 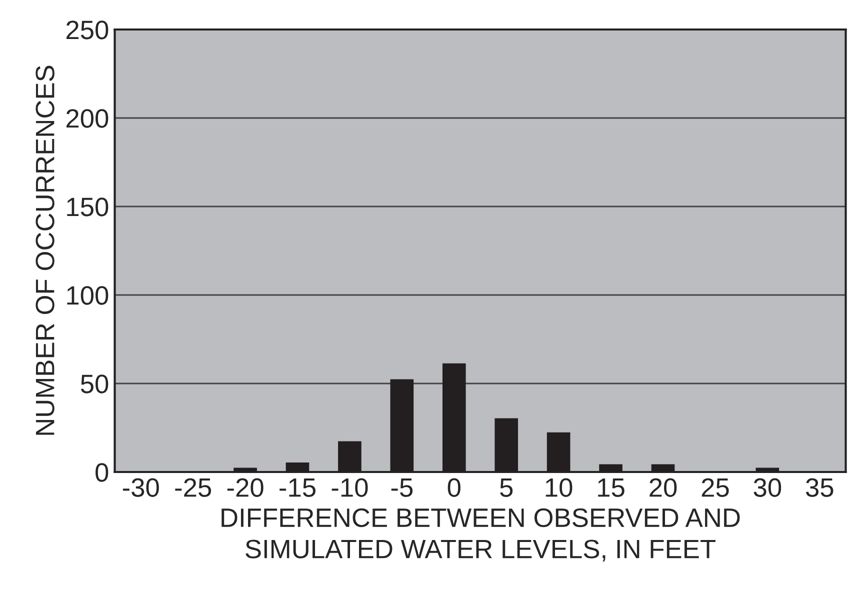 I want to click on x-tick-label: 5, so click(x=506, y=487).